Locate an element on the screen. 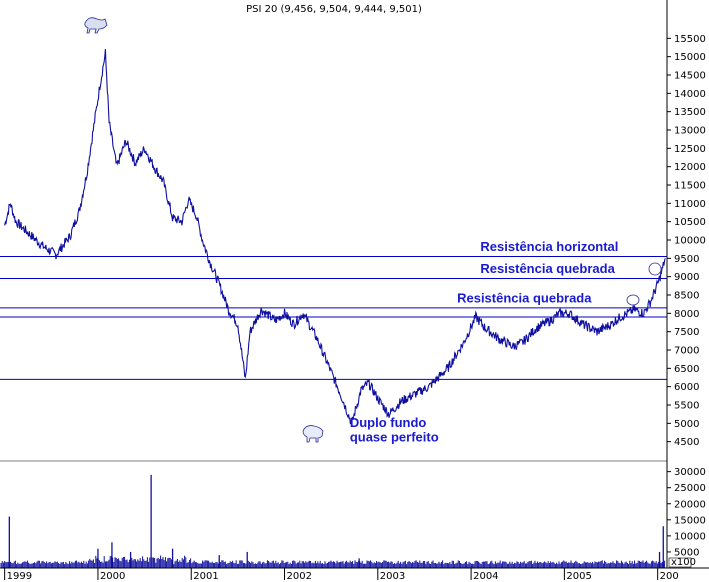  year-tick-label: 1999 is located at coordinates (19, 576).